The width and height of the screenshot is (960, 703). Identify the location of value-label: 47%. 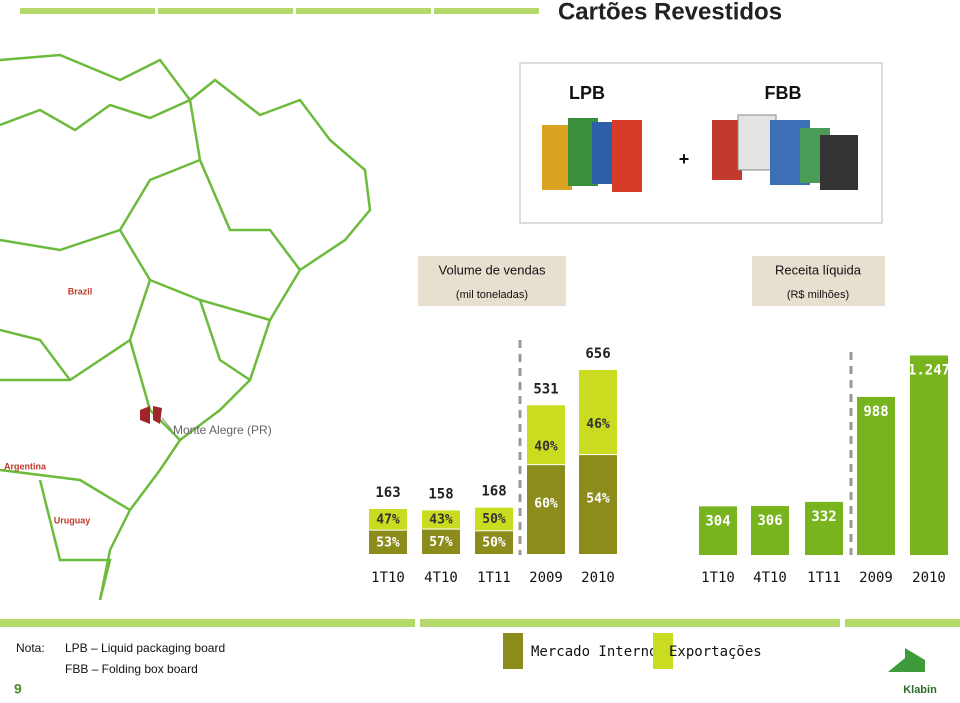
(388, 519).